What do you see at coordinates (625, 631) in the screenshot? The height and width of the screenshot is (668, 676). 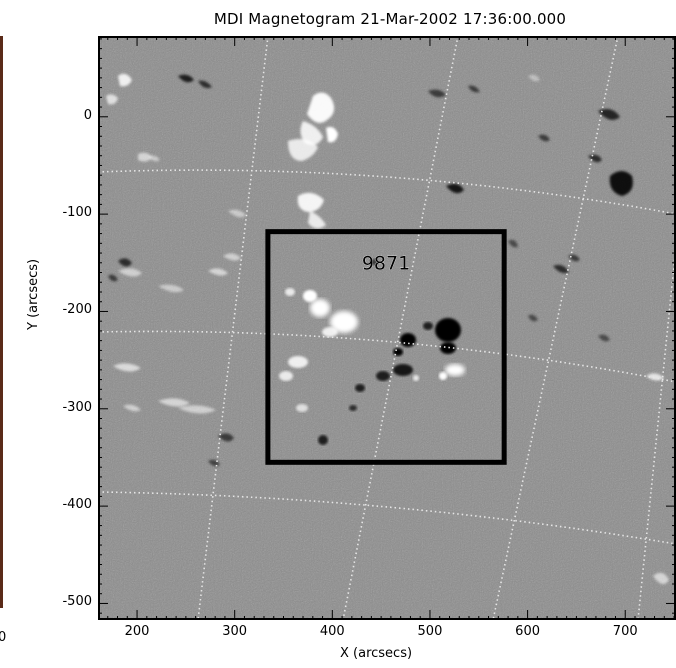 I see `x-tick-label: 700` at bounding box center [625, 631].